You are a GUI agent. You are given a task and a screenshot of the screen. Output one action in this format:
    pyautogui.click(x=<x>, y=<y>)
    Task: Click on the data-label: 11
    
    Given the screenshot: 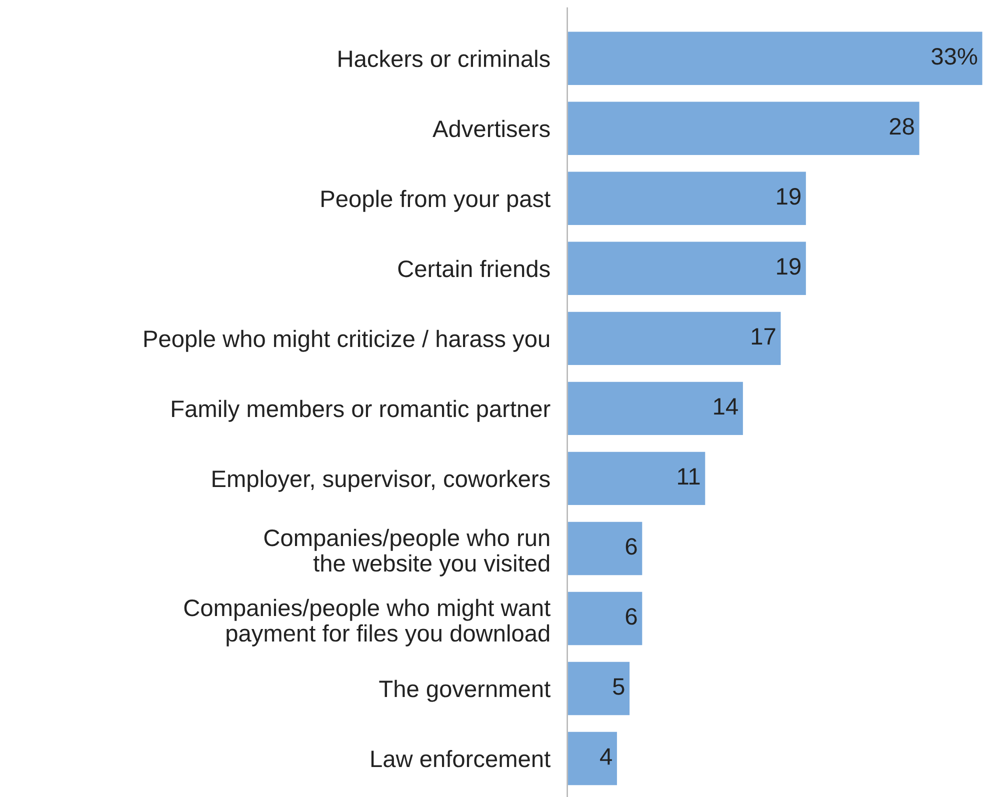 What is the action you would take?
    pyautogui.click(x=689, y=476)
    